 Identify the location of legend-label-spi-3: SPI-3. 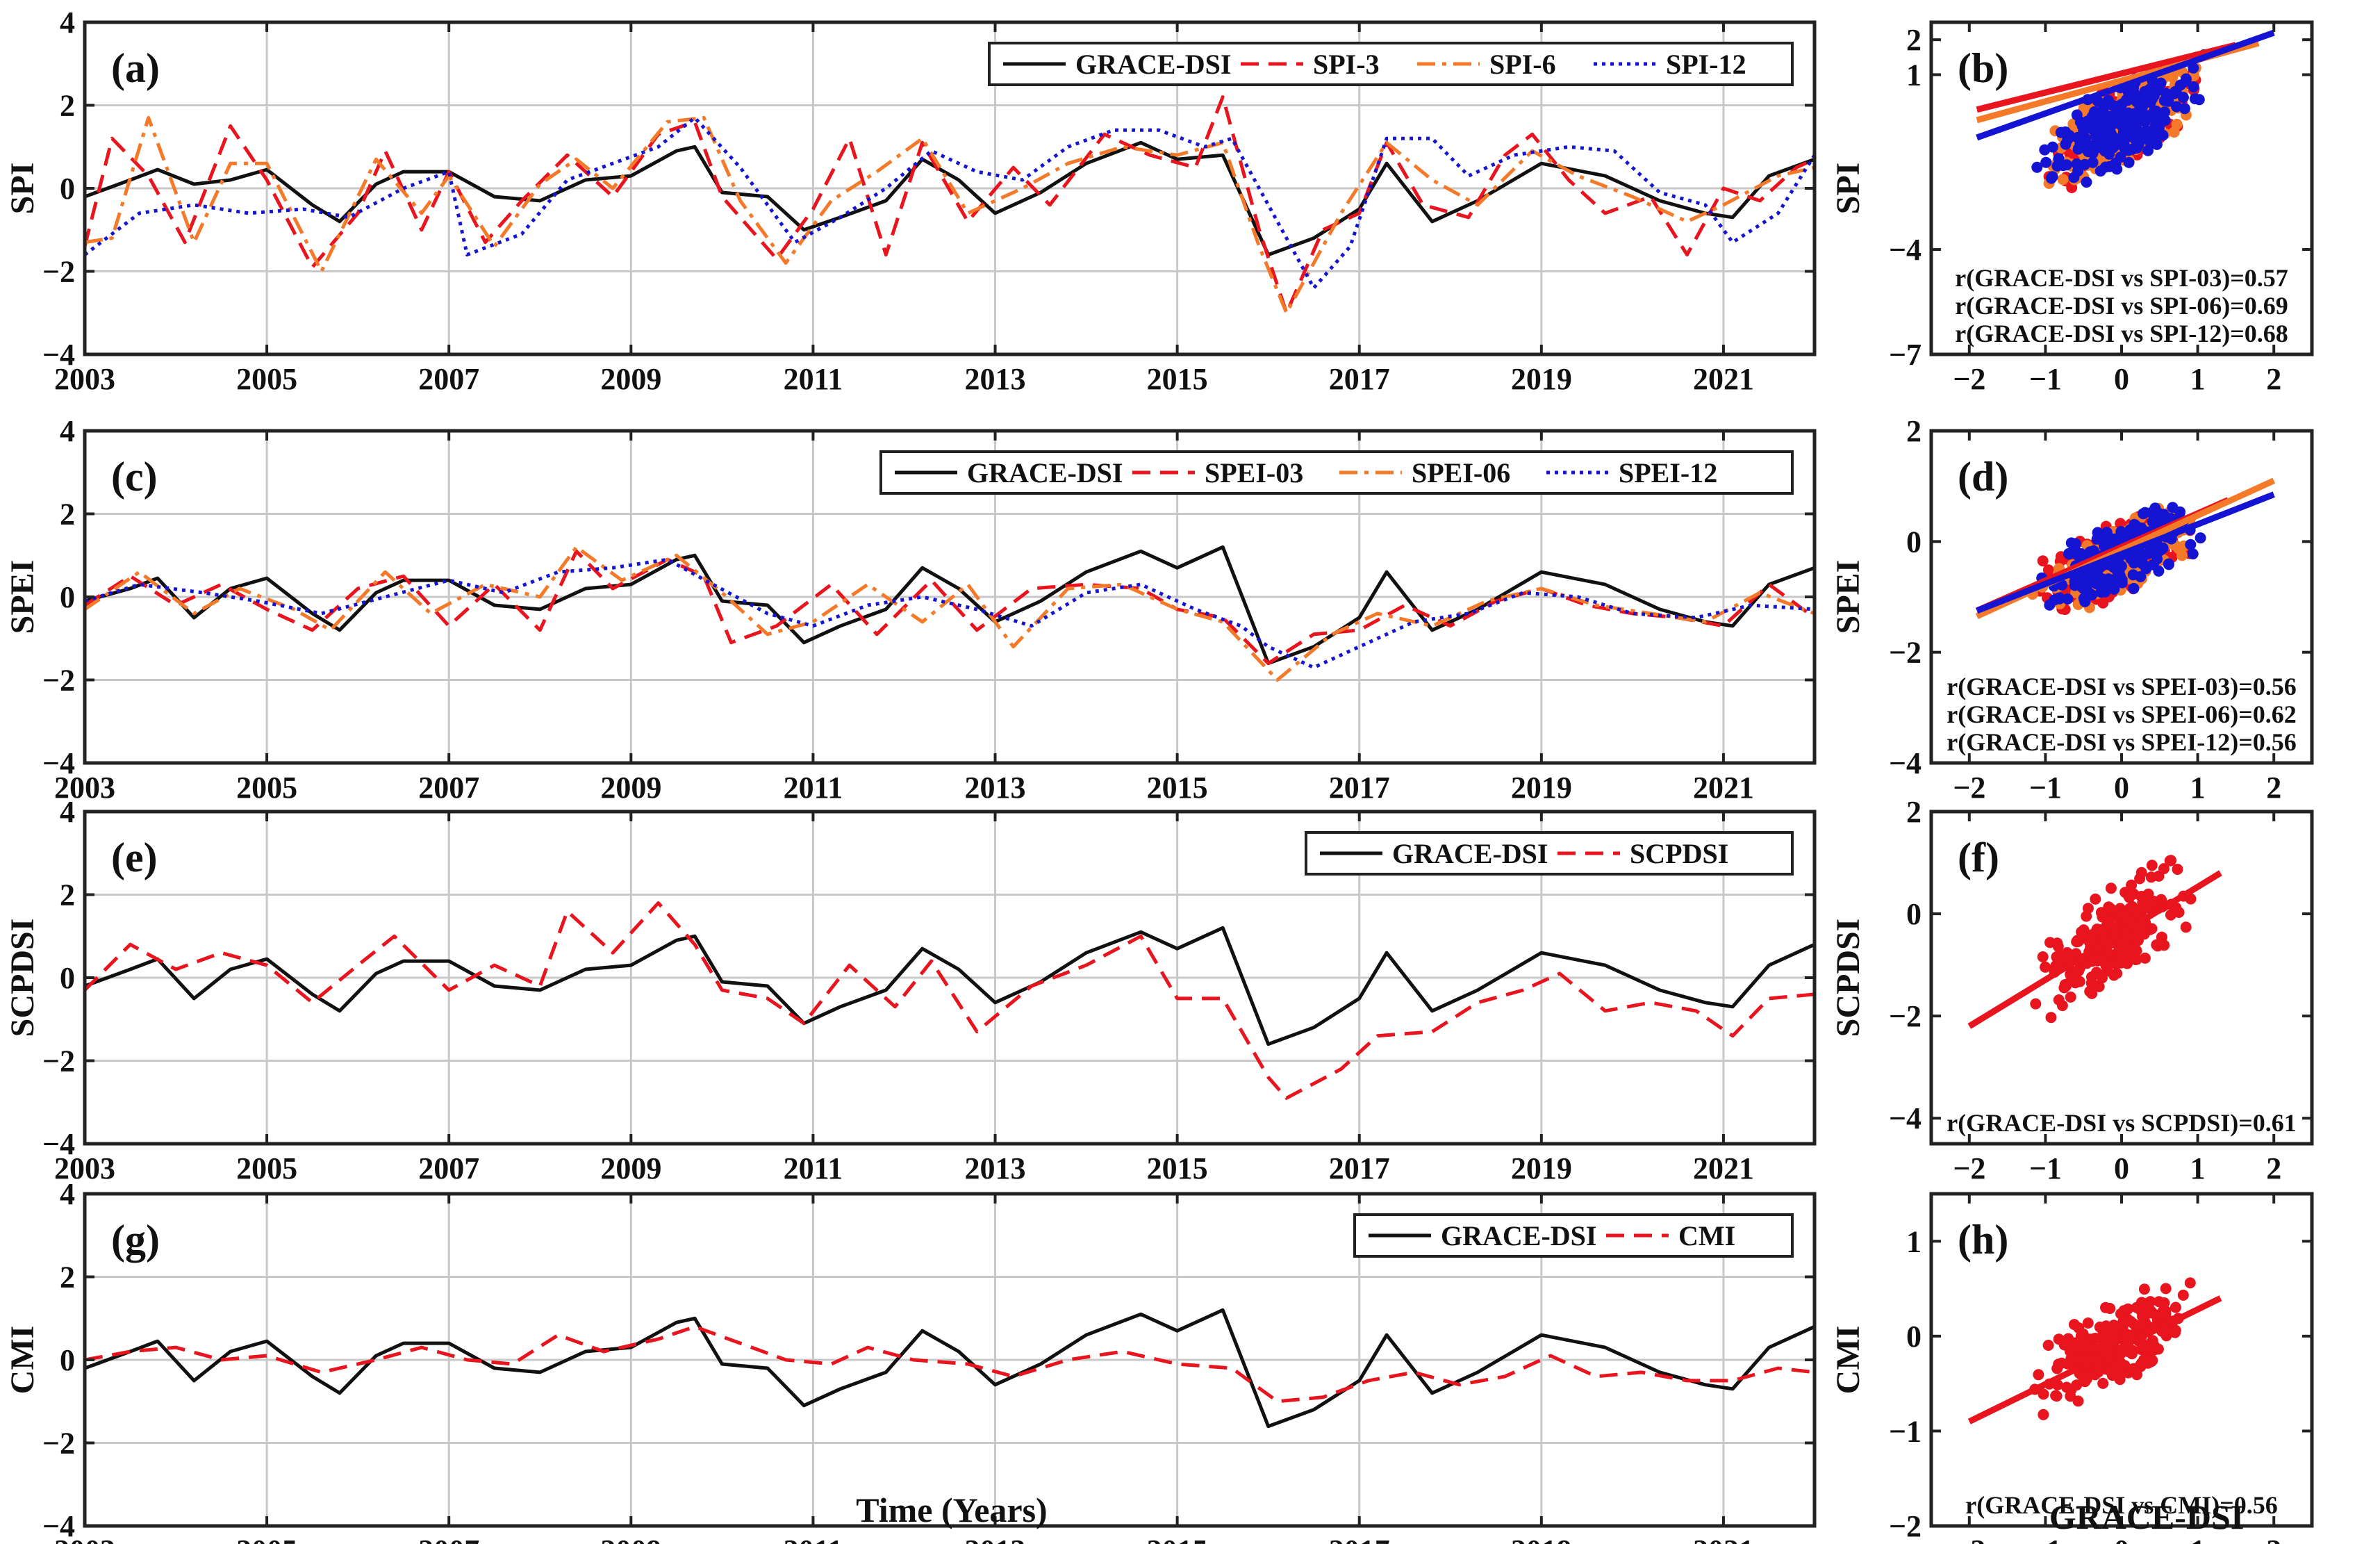
(1346, 64).